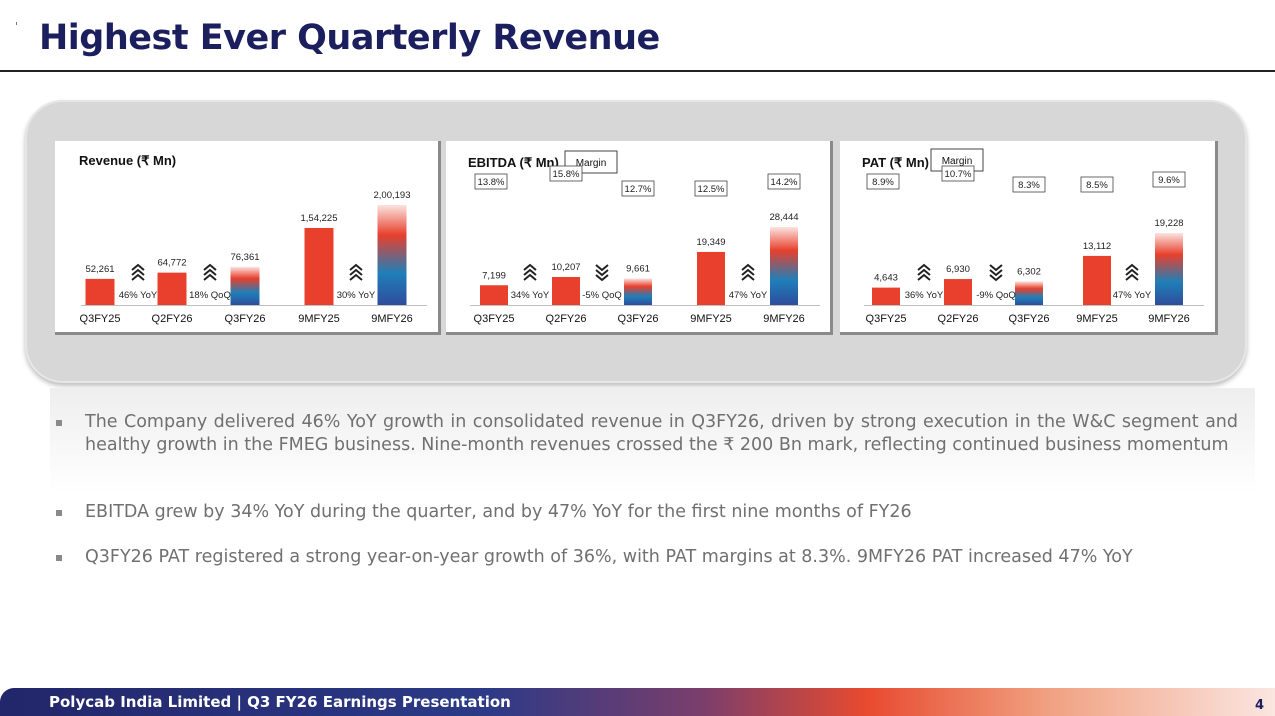  I want to click on data-label: 10,207, so click(565, 267).